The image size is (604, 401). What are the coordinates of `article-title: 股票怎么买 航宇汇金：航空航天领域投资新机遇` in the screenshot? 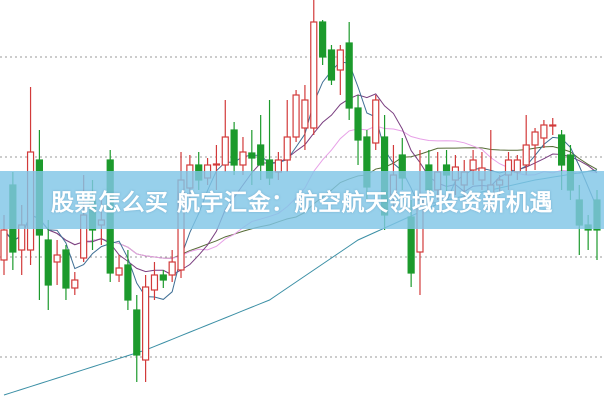 It's located at (301, 203).